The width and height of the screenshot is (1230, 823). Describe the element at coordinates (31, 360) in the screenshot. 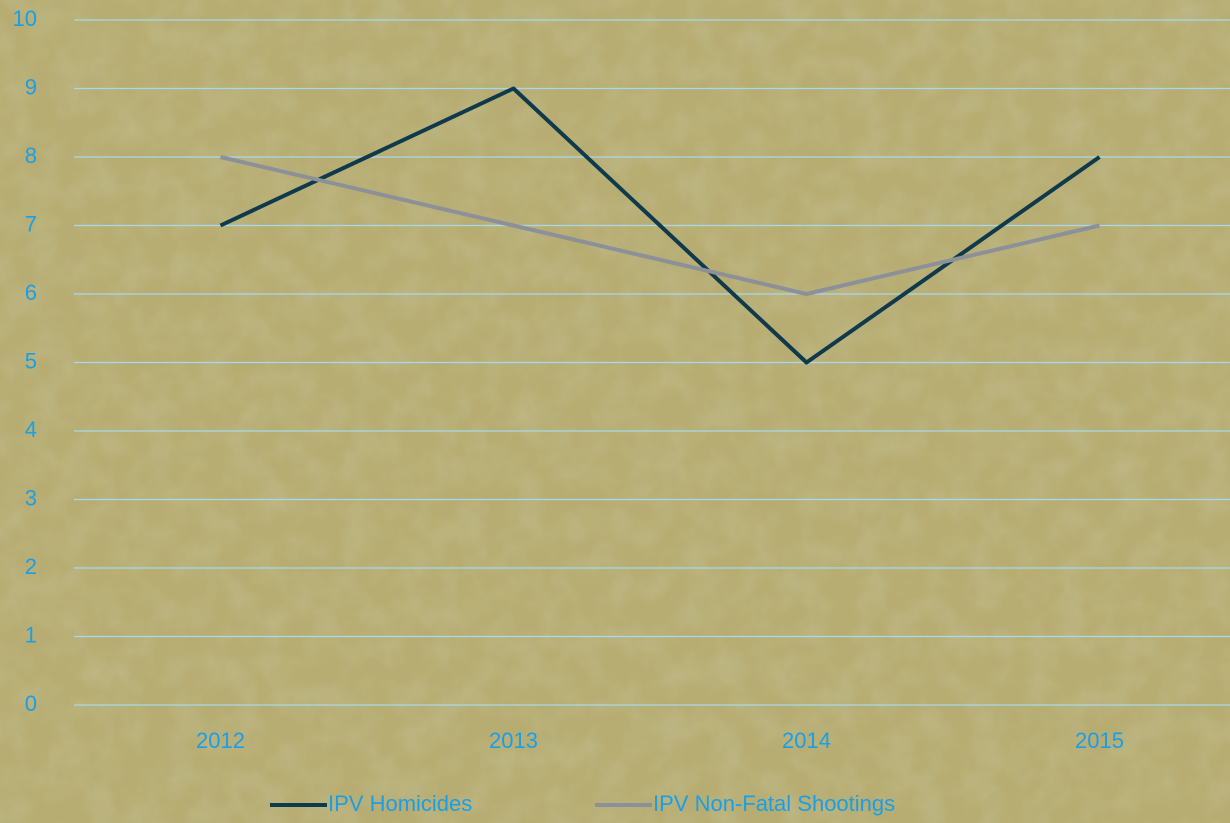

I see `y-tick-label: 5` at that location.